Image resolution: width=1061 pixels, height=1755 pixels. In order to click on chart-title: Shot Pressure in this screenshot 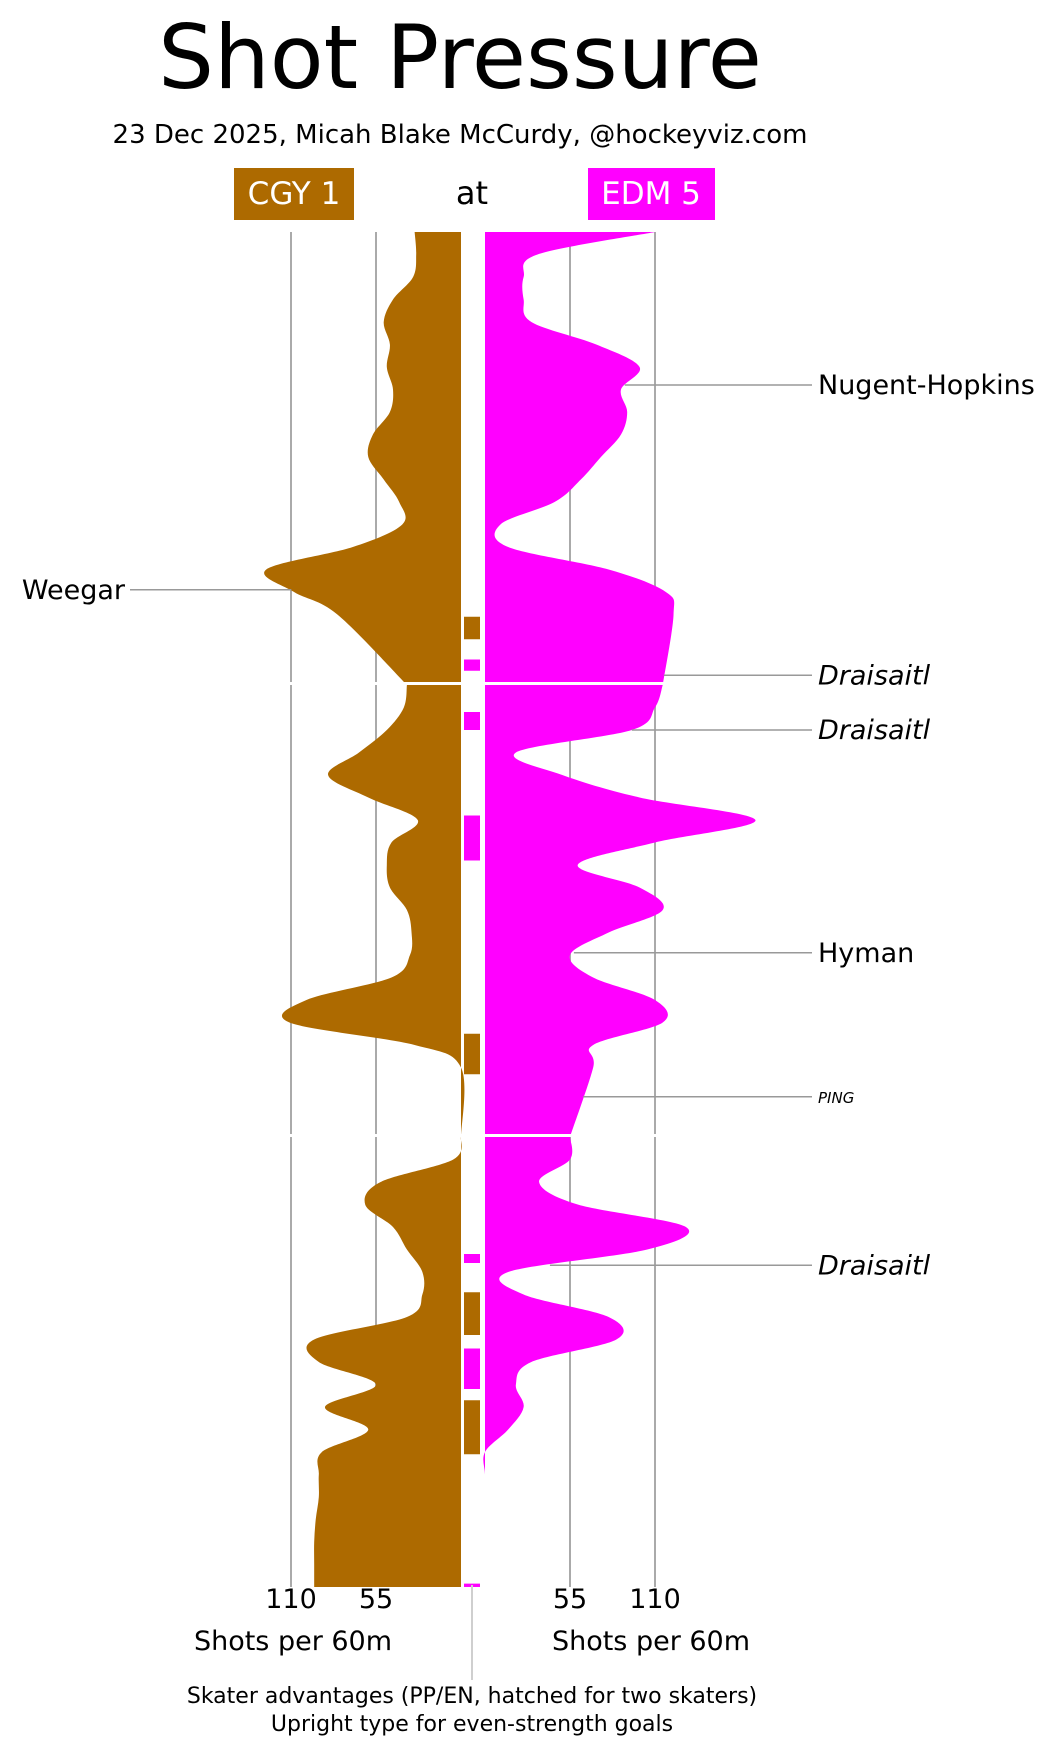, I will do `click(460, 57)`.